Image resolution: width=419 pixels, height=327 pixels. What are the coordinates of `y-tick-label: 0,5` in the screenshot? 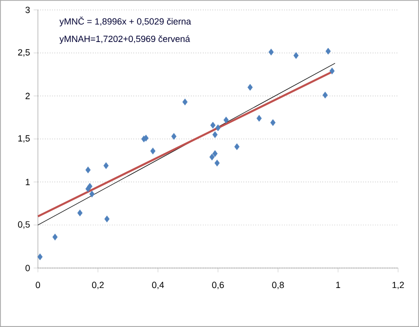 It's located at (24, 225).